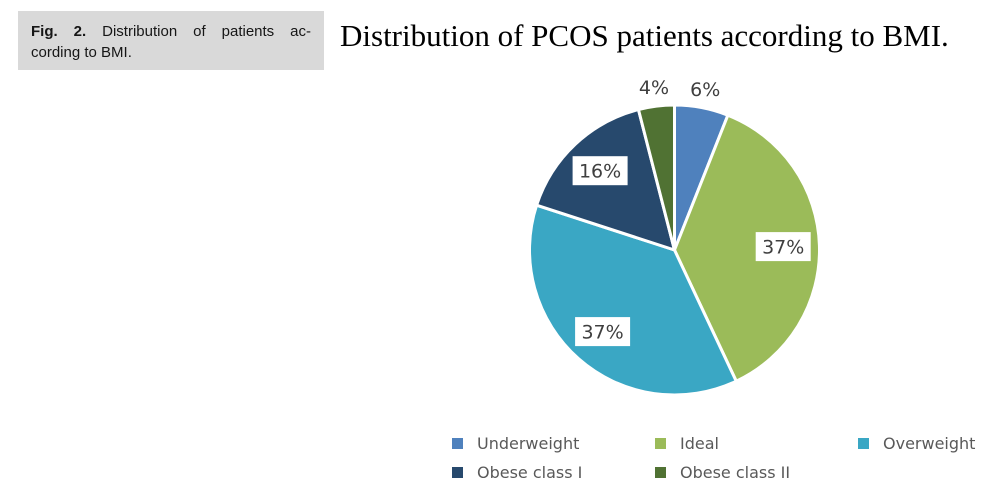 Image resolution: width=1008 pixels, height=490 pixels. What do you see at coordinates (756, 443) in the screenshot?
I see `legend-item-ideal: Ideal` at bounding box center [756, 443].